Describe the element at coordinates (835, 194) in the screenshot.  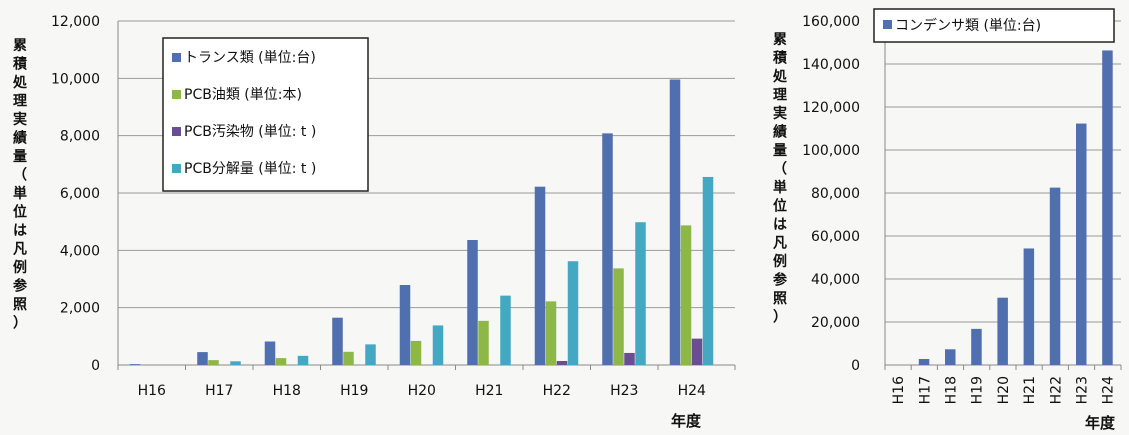
I see `y-tick-label: 80,000` at that location.